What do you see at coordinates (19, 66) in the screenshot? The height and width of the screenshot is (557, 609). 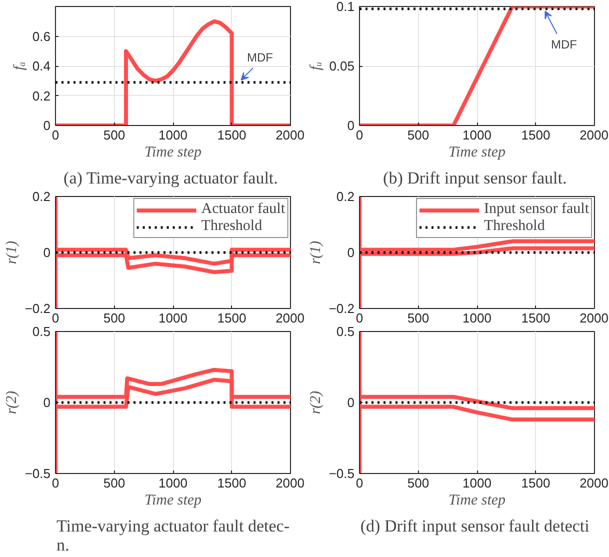 I see `y-axis-title: fₐ` at bounding box center [19, 66].